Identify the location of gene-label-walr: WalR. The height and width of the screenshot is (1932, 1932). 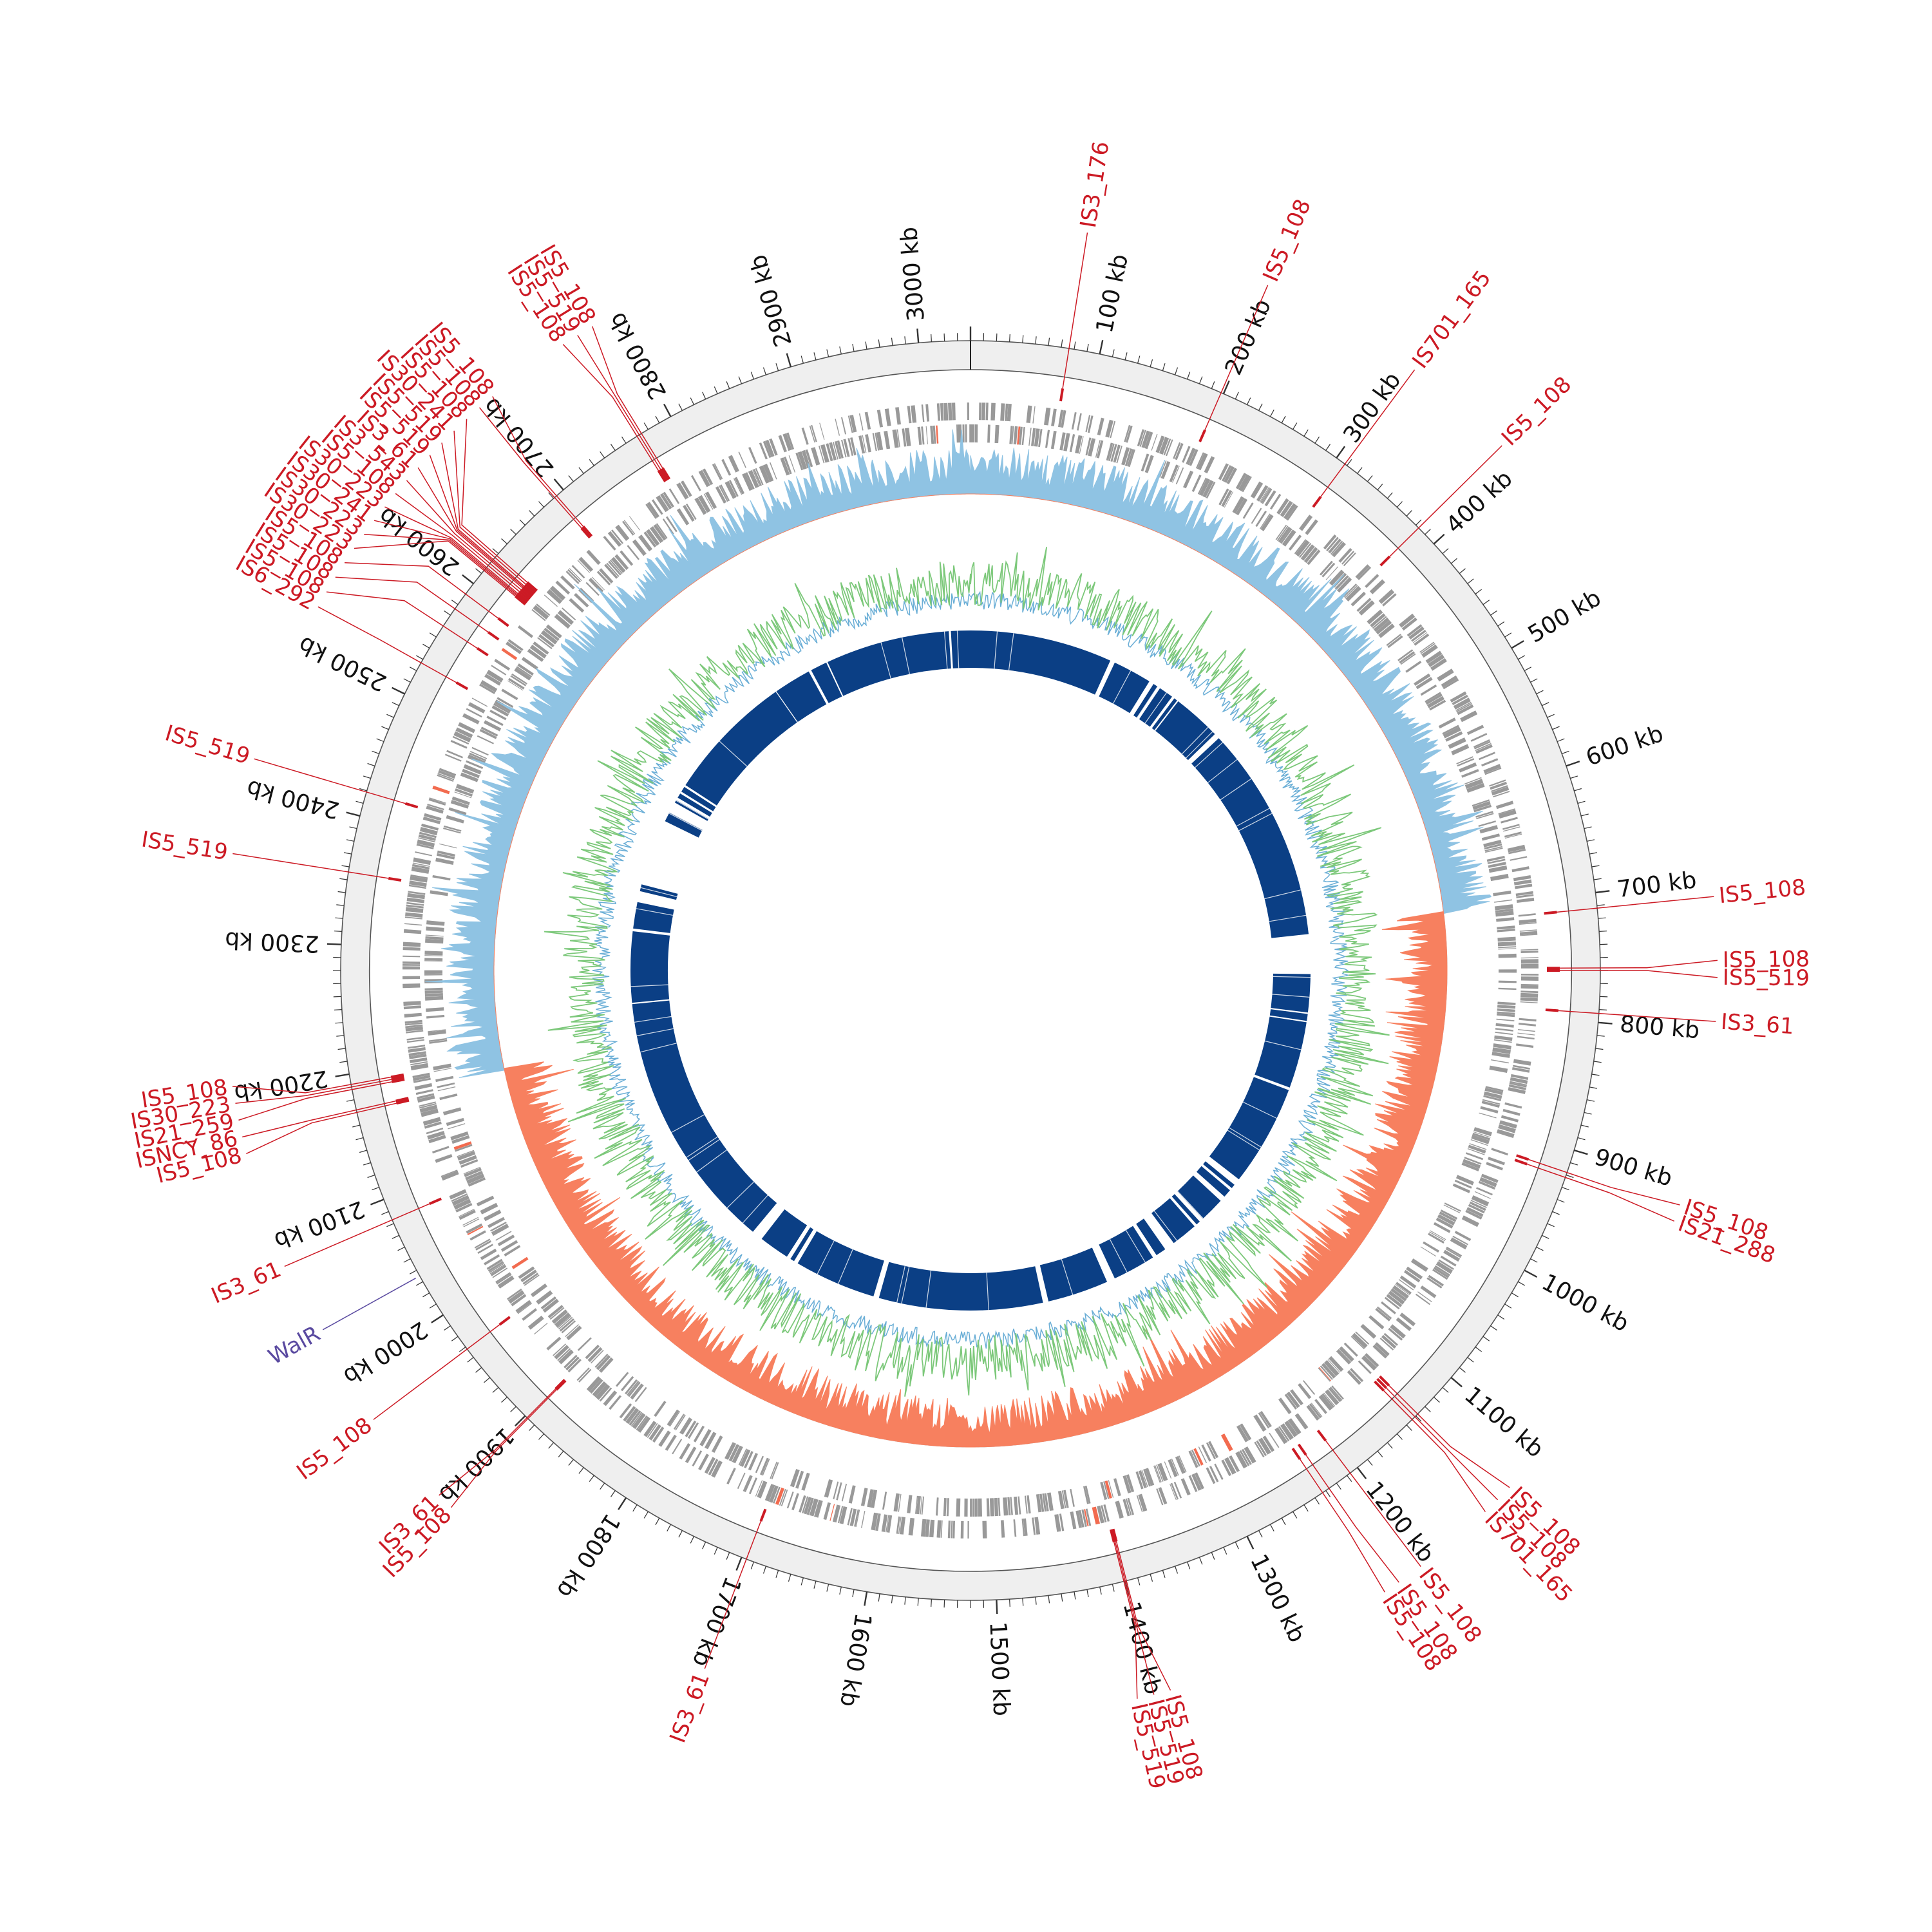
(294, 1345).